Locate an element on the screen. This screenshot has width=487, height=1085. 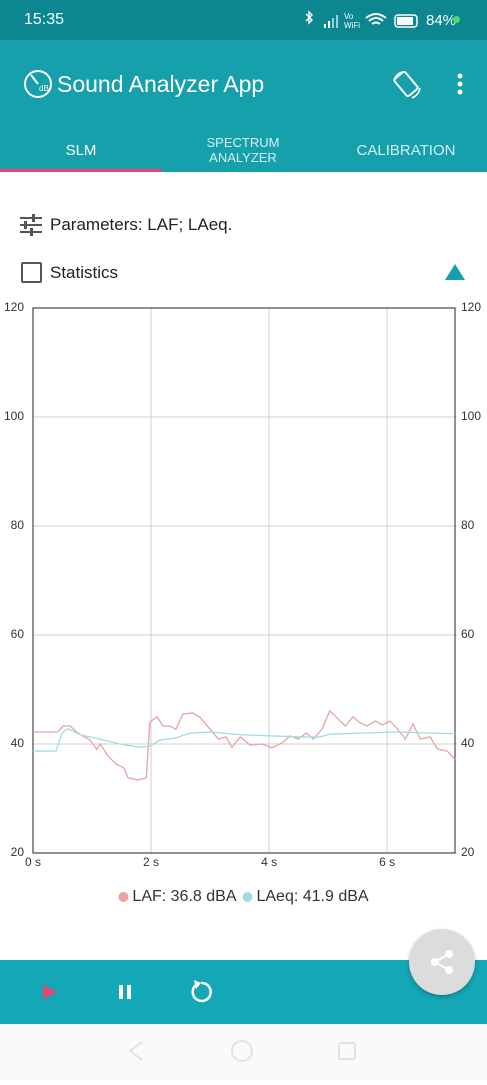
x-tick-label: 6 s is located at coordinates (387, 862).